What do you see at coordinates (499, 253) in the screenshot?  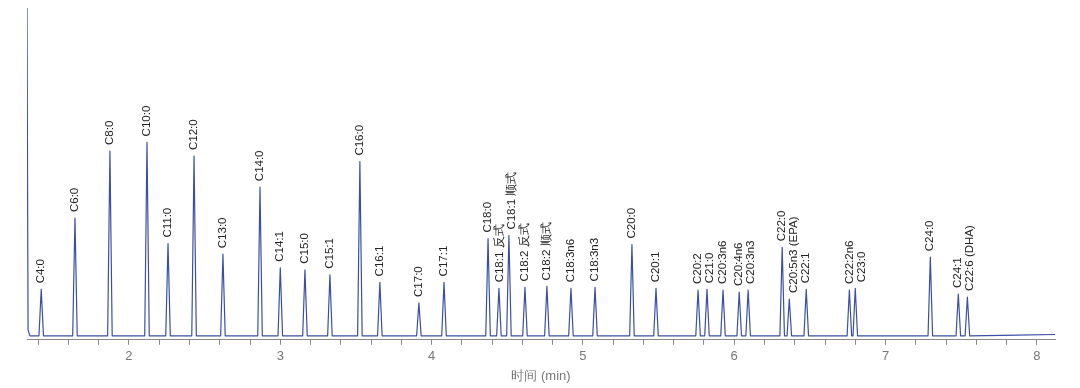 I see `annotation: C18:1 反式` at bounding box center [499, 253].